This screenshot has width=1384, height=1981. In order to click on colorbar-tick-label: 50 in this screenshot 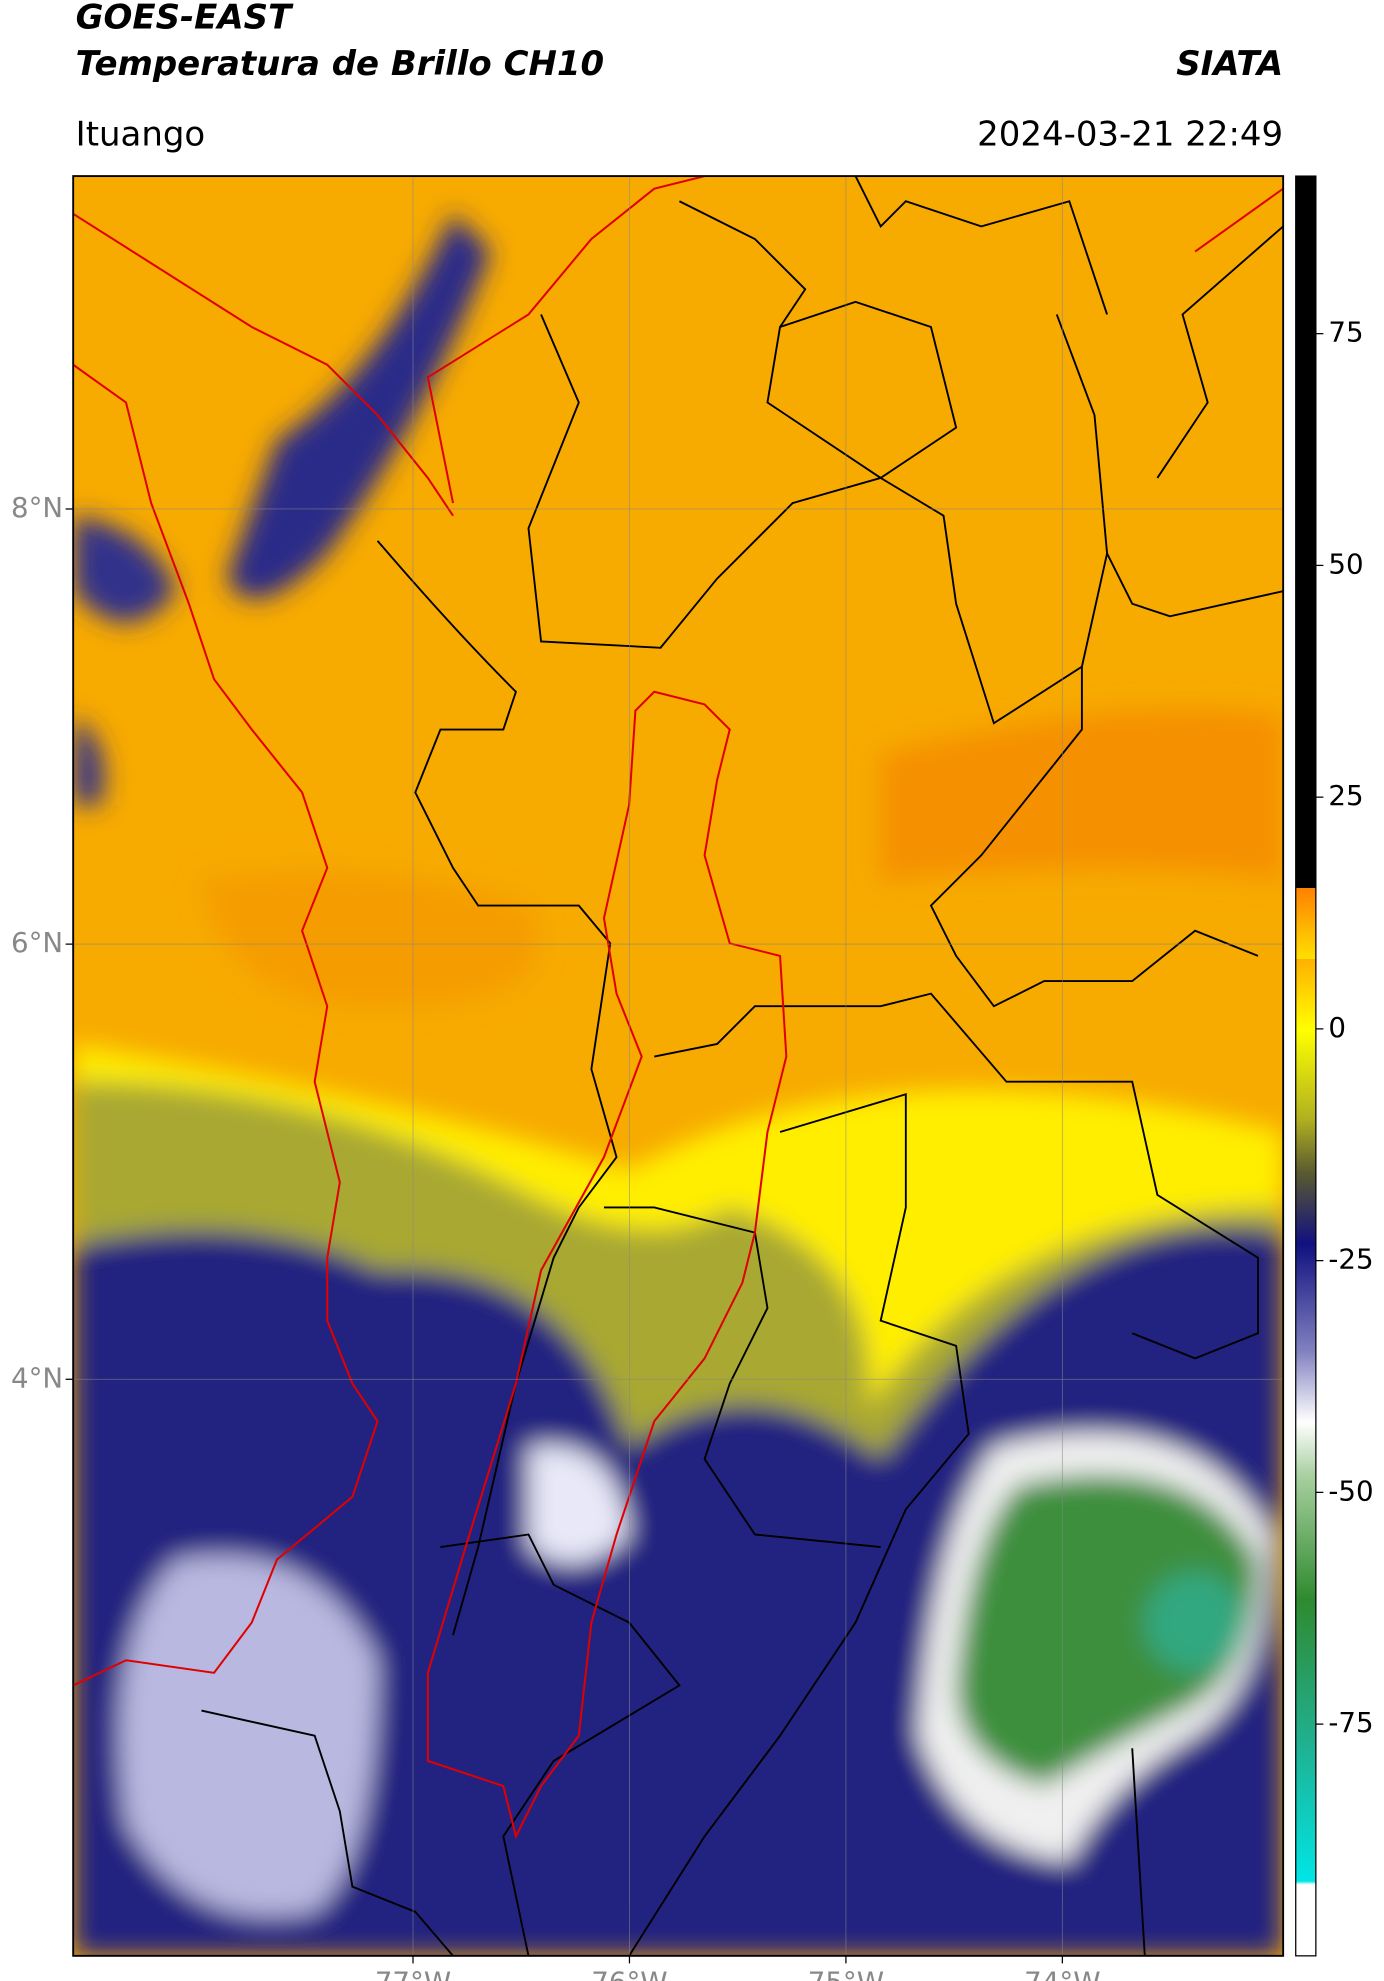, I will do `click(1345, 563)`.